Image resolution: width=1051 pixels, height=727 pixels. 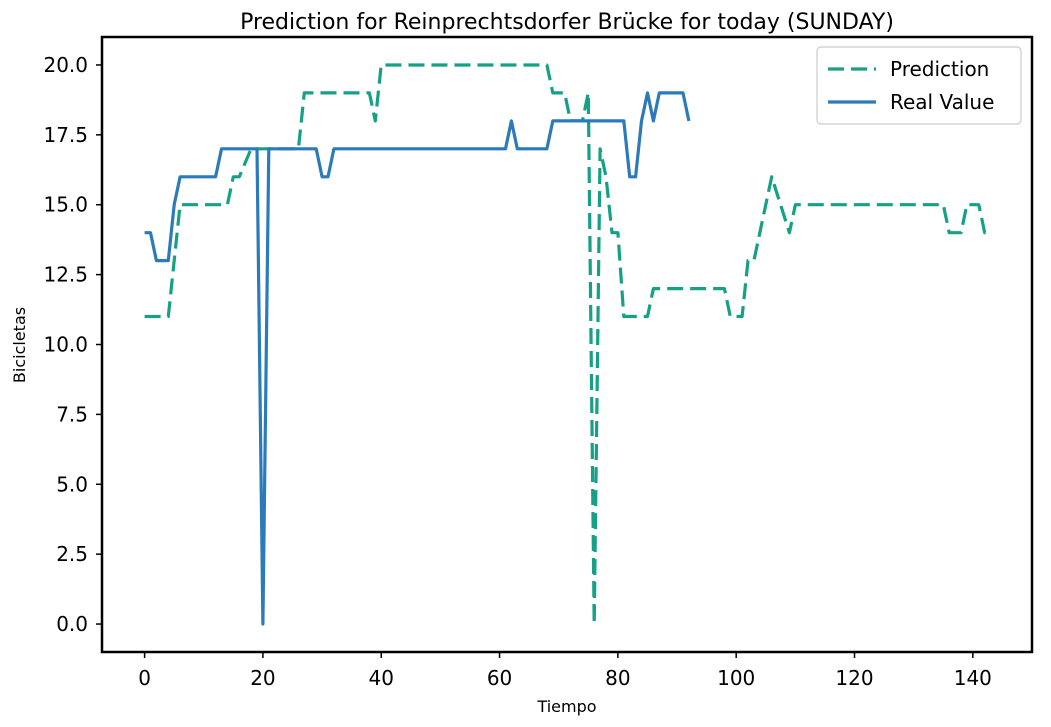 What do you see at coordinates (973, 678) in the screenshot?
I see `x-tick-label: 140` at bounding box center [973, 678].